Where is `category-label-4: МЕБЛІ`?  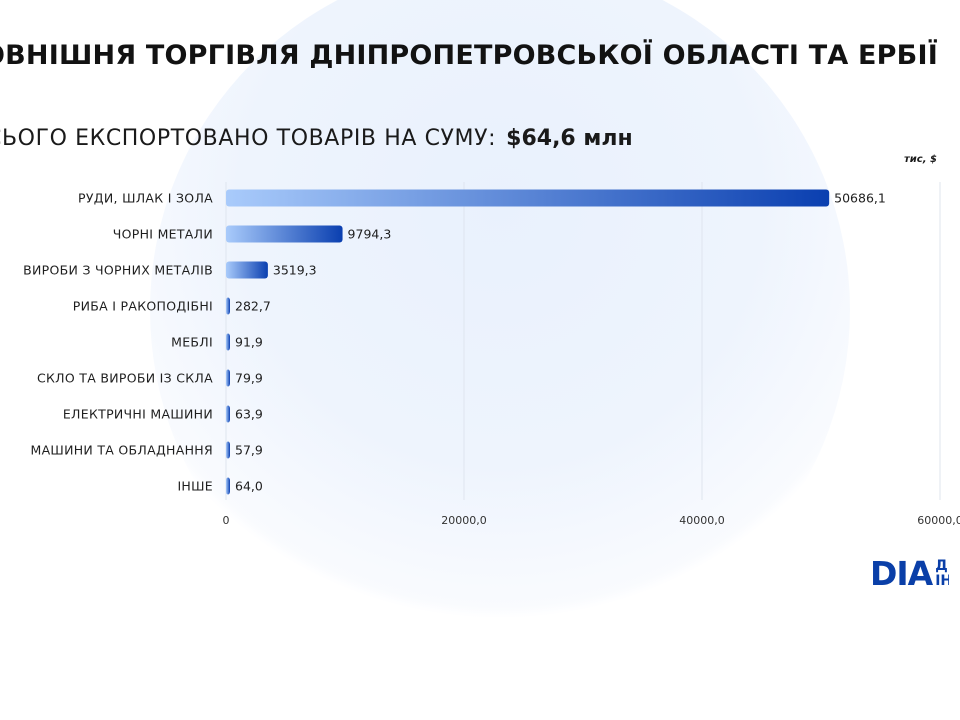
category-label-4: МЕБЛІ is located at coordinates (192, 342).